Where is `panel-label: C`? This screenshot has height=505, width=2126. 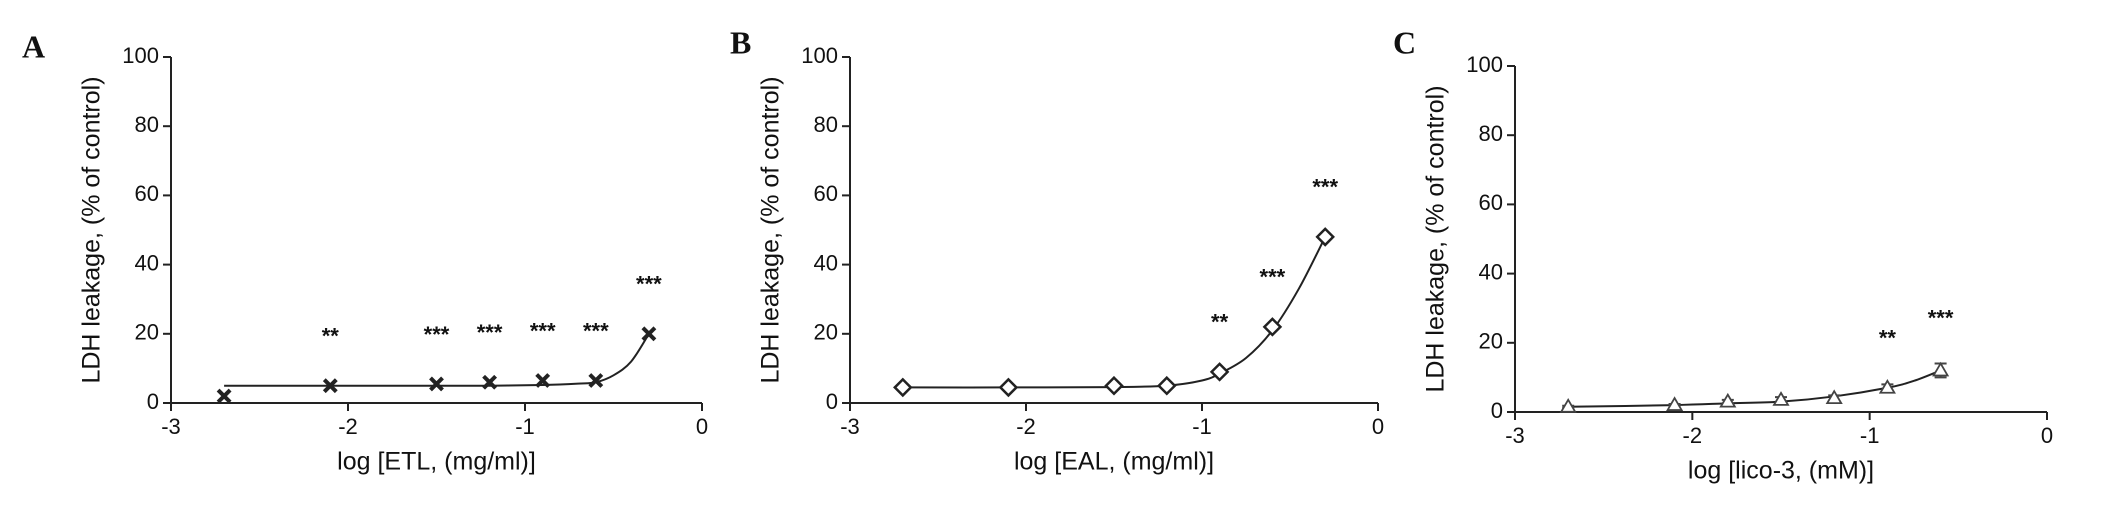 panel-label: C is located at coordinates (1404, 42).